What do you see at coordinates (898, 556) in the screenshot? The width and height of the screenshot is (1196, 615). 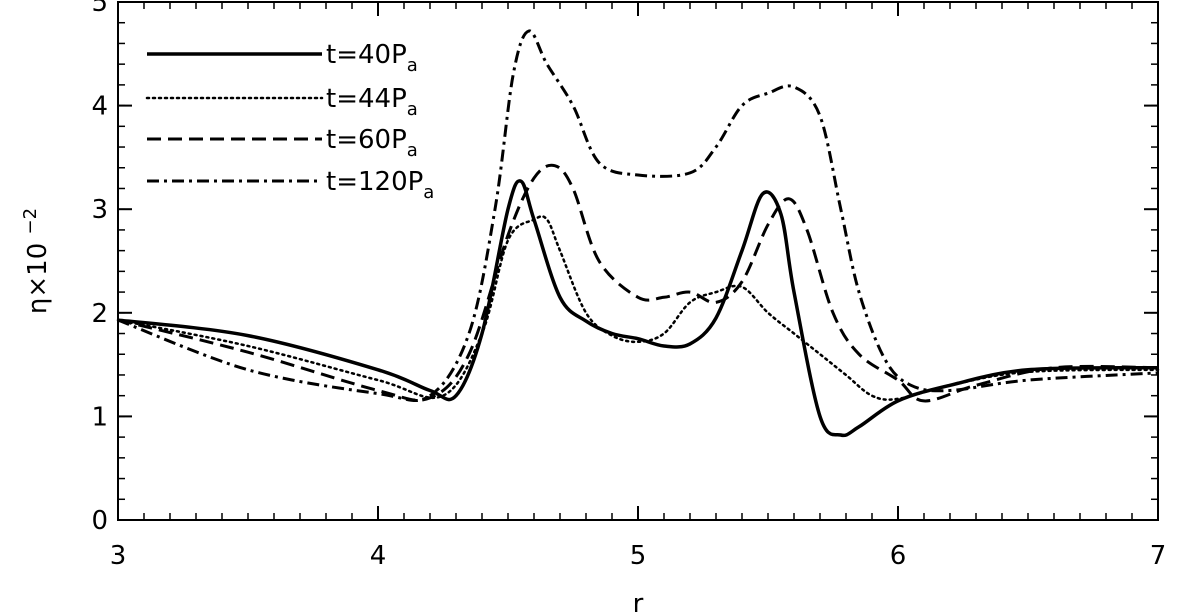 I see `x-tick-label: 6` at bounding box center [898, 556].